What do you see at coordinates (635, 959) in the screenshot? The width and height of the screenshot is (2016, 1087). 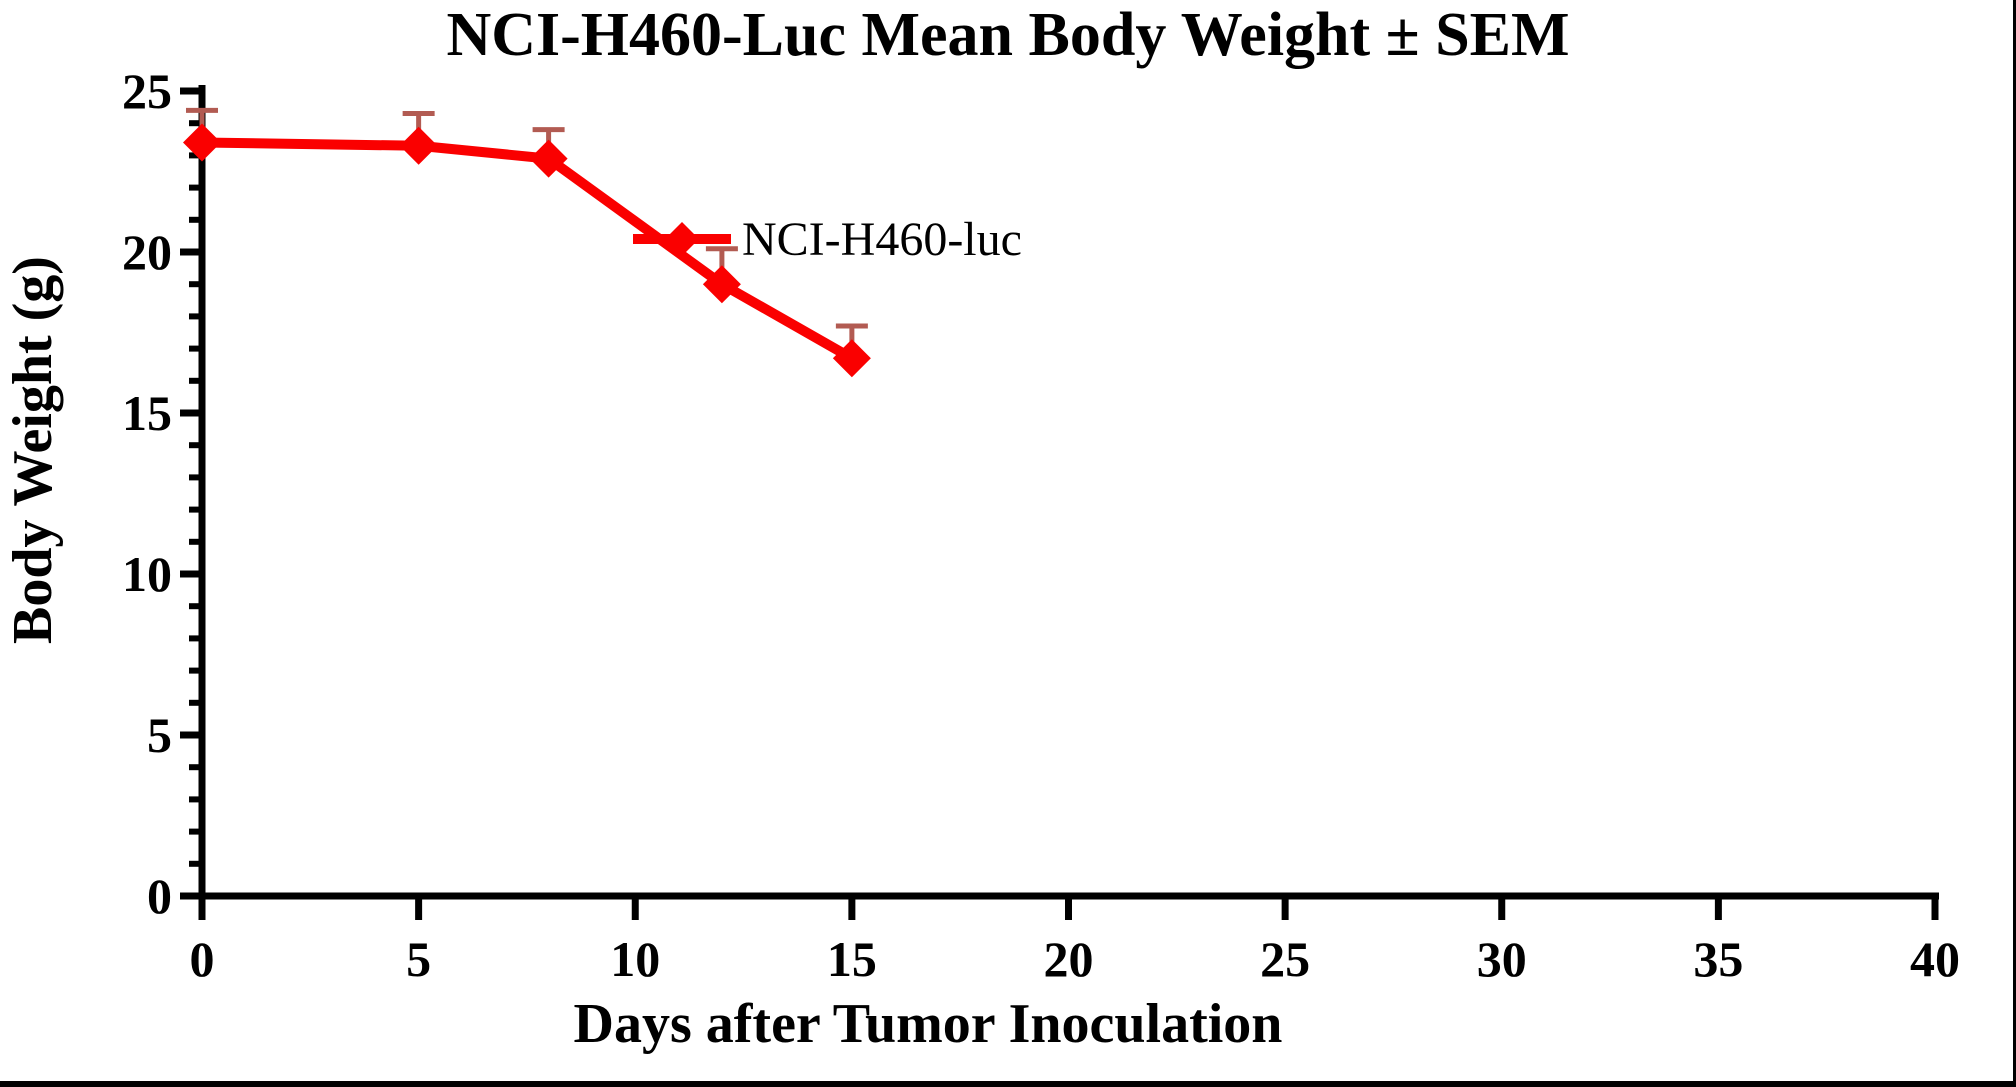 I see `x-tick-label: 10` at bounding box center [635, 959].